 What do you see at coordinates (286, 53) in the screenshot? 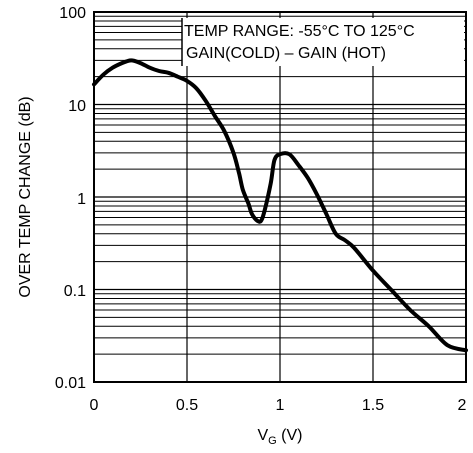
I see `annotation-gain-diff: GAIN(COLD) – GAIN (HOT)` at bounding box center [286, 53].